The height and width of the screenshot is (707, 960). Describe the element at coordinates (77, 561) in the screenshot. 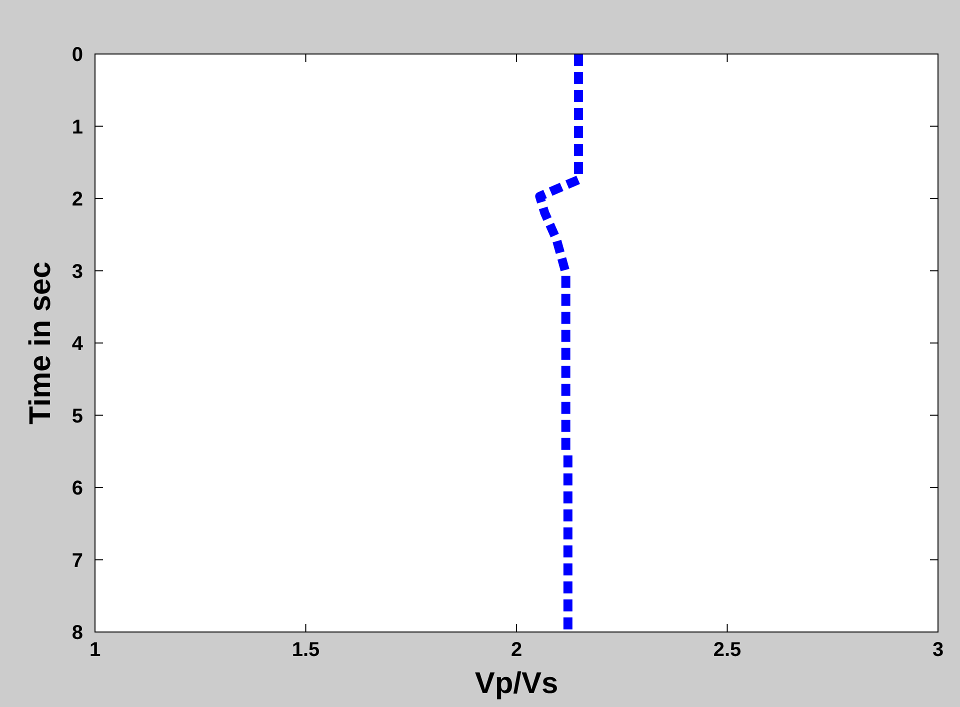

I see `y-tick-label: 7` at that location.